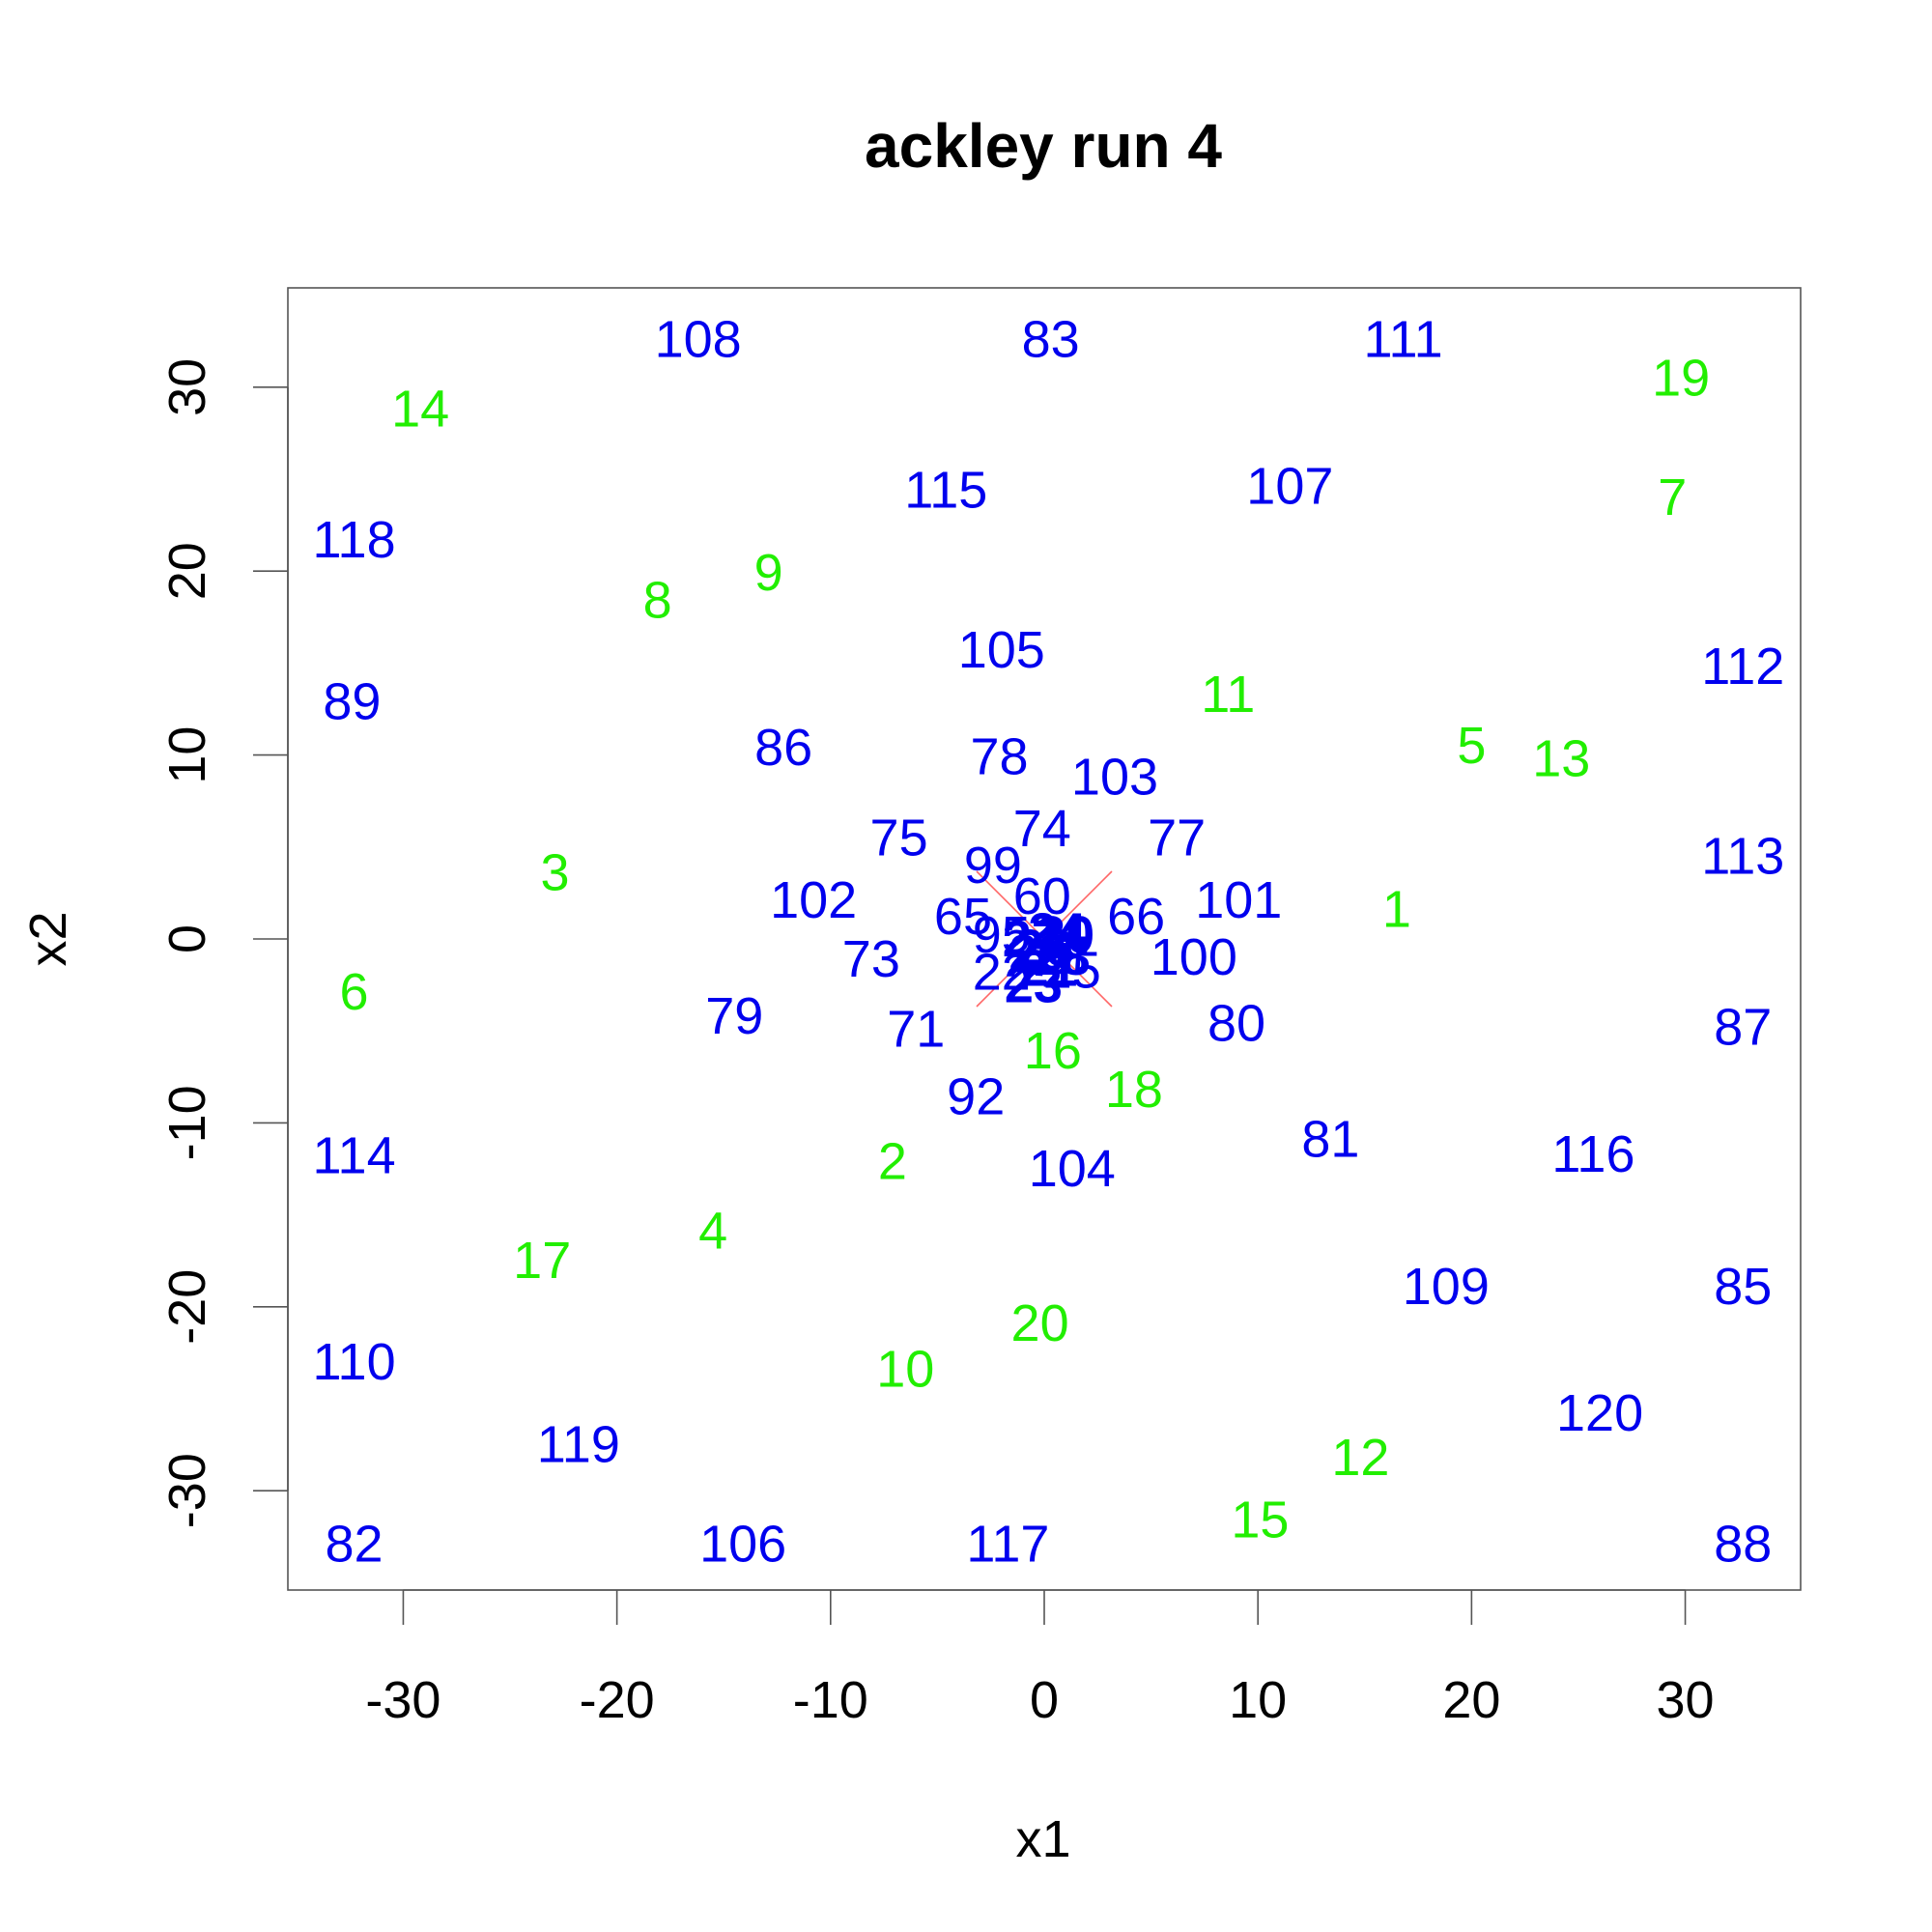 The image size is (1932, 1932). What do you see at coordinates (1002, 650) in the screenshot?
I see `point-label-105: 105` at bounding box center [1002, 650].